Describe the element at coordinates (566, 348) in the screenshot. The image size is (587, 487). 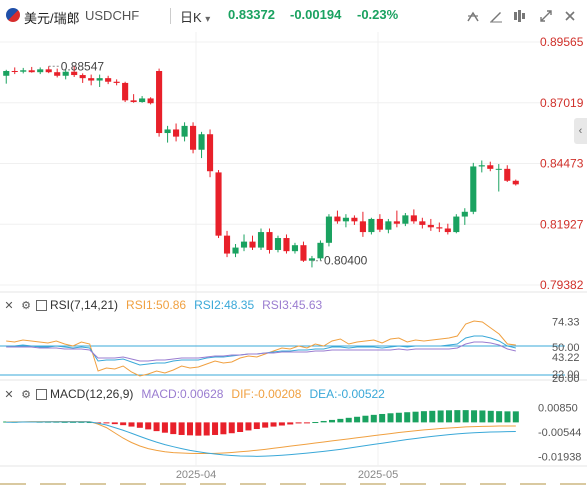
I see `rsi-tick-label: 50.00` at that location.